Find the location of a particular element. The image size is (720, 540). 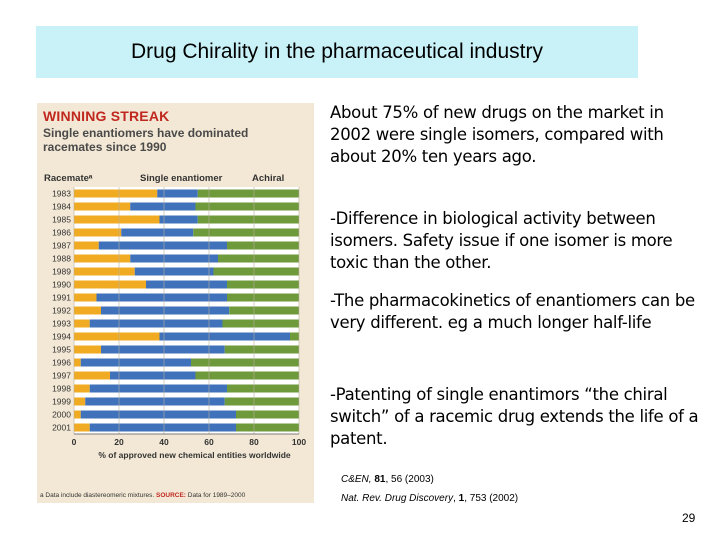

y-tick-label: 1992 is located at coordinates (61, 311).